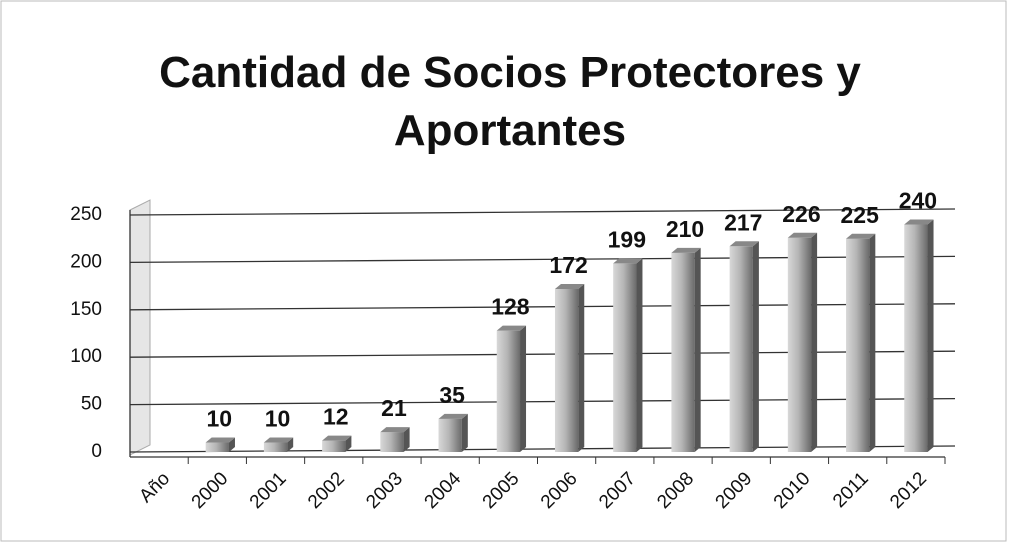  I want to click on x-tick-label: 2005, so click(501, 490).